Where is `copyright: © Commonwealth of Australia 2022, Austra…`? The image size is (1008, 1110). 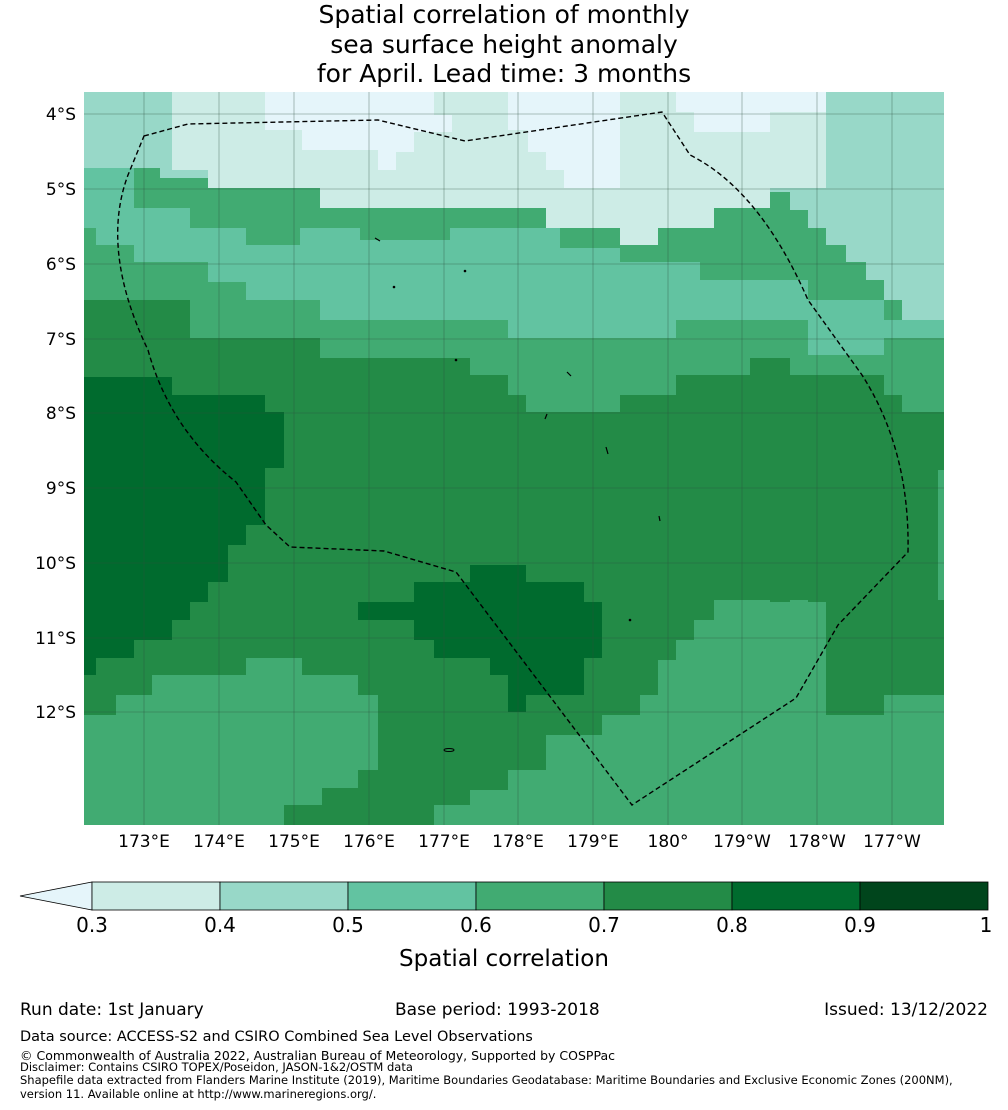 copyright: © Commonwealth of Australia 2022, Austra… is located at coordinates (317, 1055).